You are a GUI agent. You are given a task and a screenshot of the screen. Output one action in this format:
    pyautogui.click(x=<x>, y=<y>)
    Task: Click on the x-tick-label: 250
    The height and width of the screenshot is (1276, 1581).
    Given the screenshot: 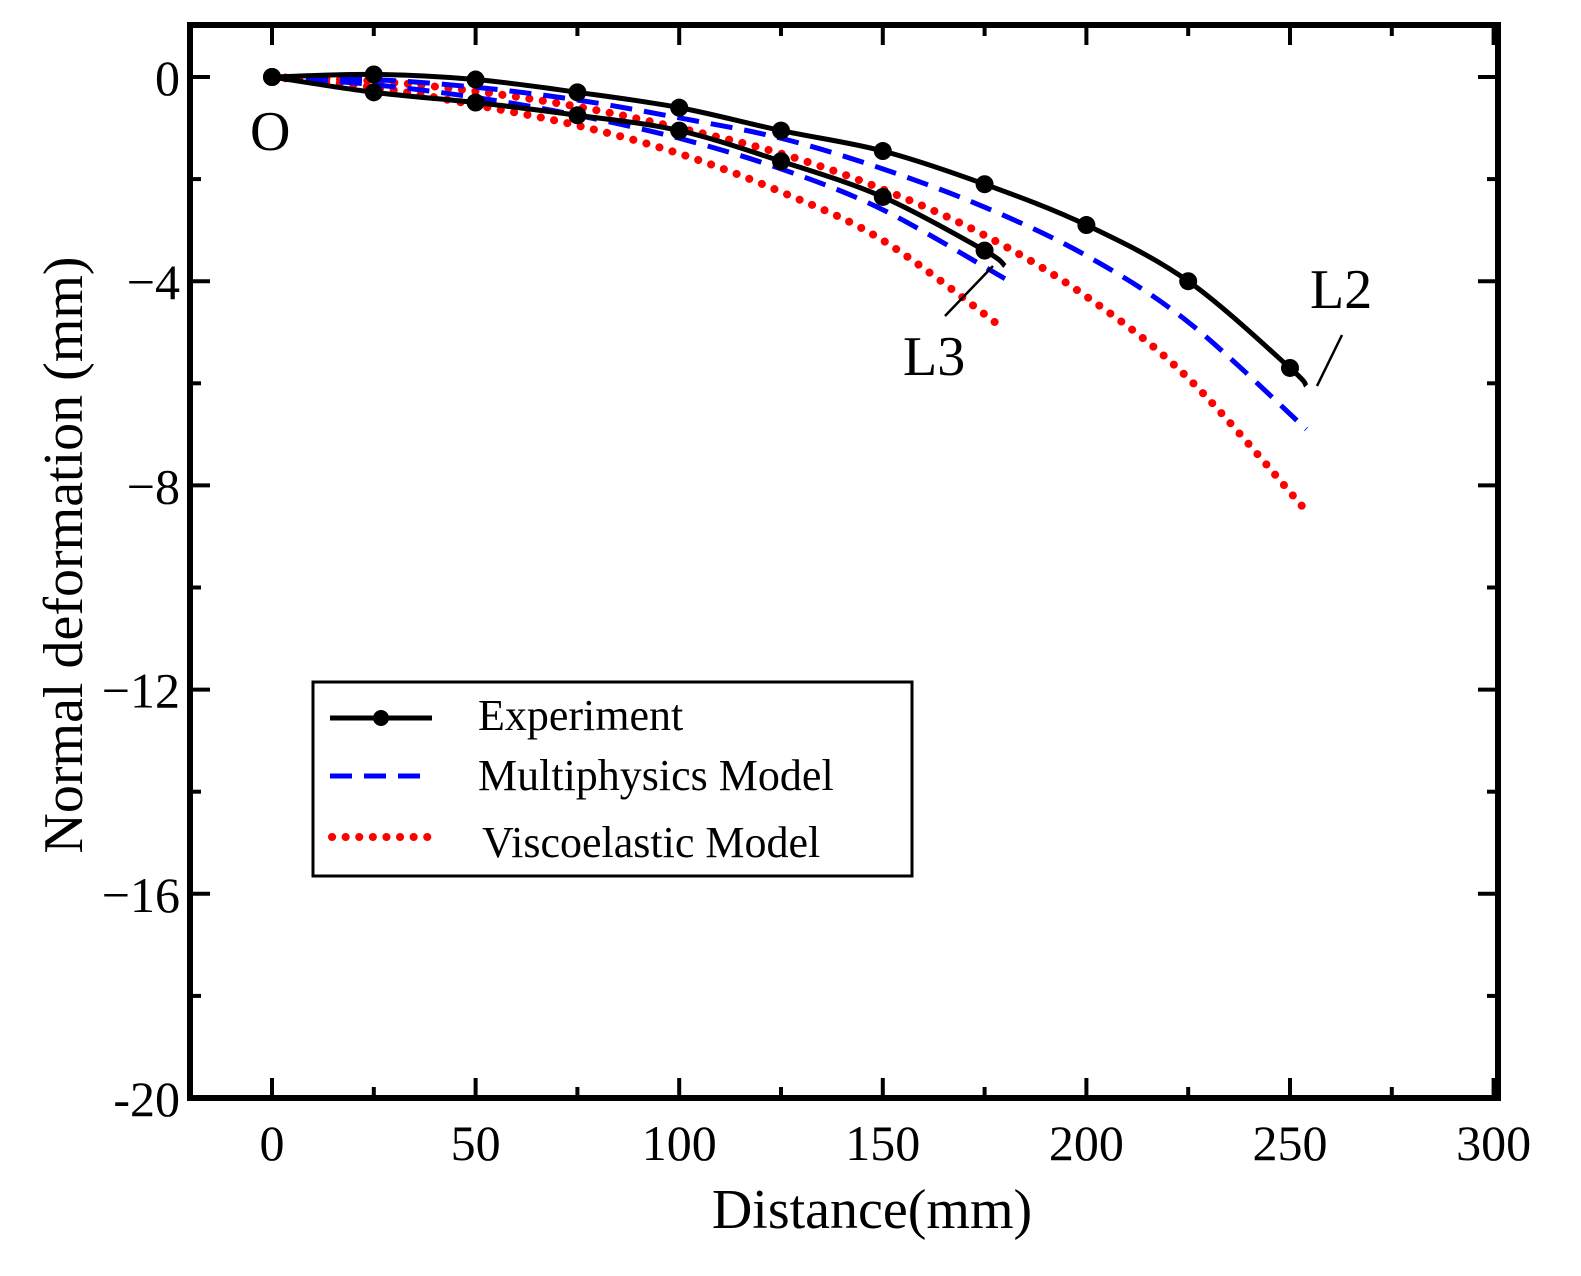 What is the action you would take?
    pyautogui.click(x=1290, y=1143)
    